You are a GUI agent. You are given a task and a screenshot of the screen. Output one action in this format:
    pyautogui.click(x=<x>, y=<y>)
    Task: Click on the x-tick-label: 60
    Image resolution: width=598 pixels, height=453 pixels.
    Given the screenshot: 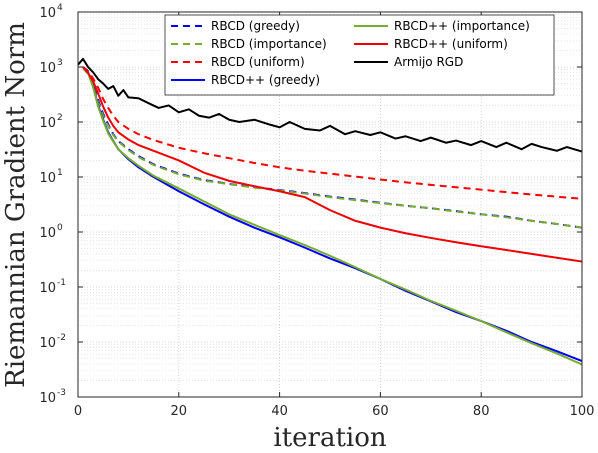 What is the action you would take?
    pyautogui.click(x=380, y=411)
    